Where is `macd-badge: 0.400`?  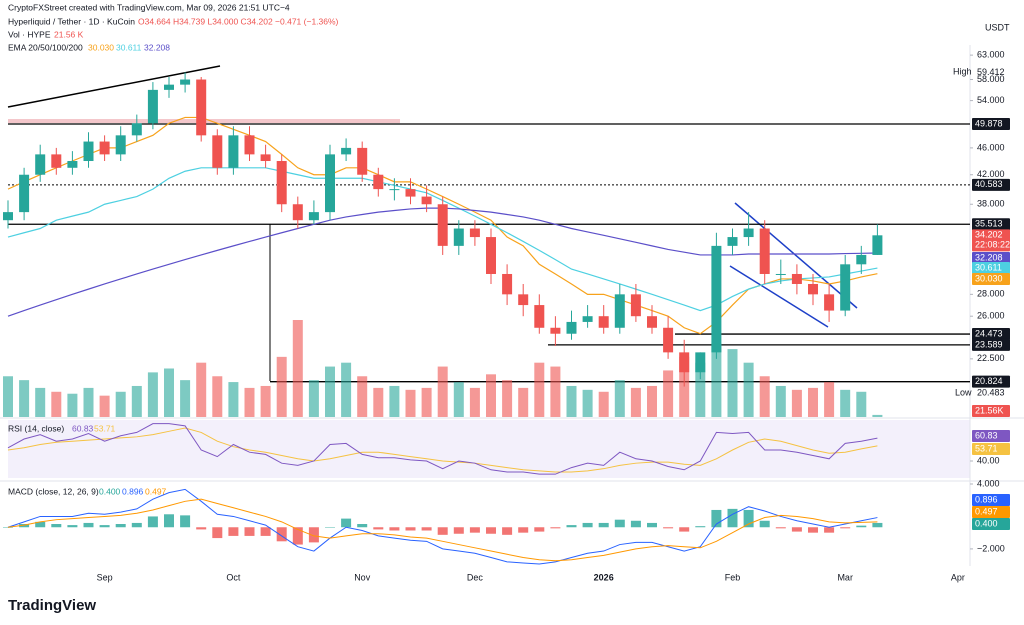 macd-badge: 0.400 is located at coordinates (986, 523).